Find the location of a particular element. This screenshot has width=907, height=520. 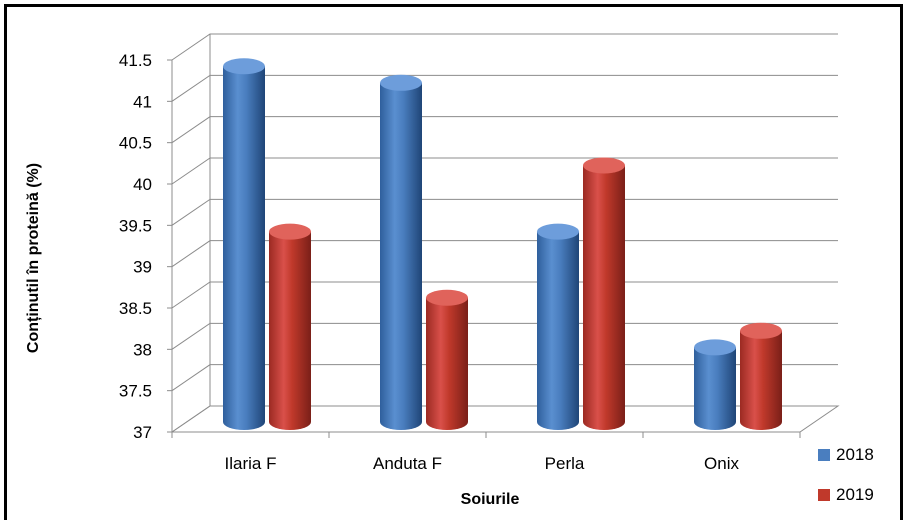

x-tick-labels: Ilaria F Anduta F Perla Onix is located at coordinates (482, 463).